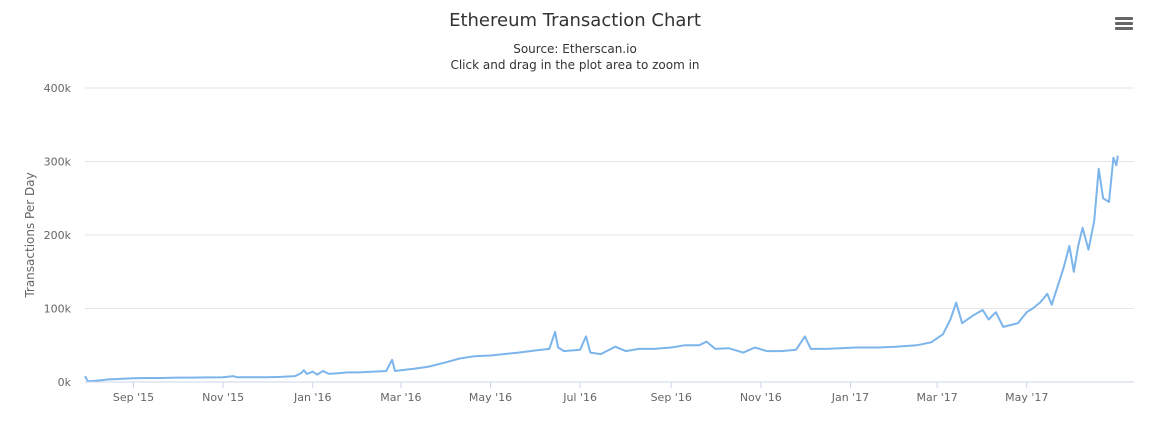  What do you see at coordinates (1124, 24) in the screenshot?
I see `hamburger-menu-icon` at bounding box center [1124, 24].